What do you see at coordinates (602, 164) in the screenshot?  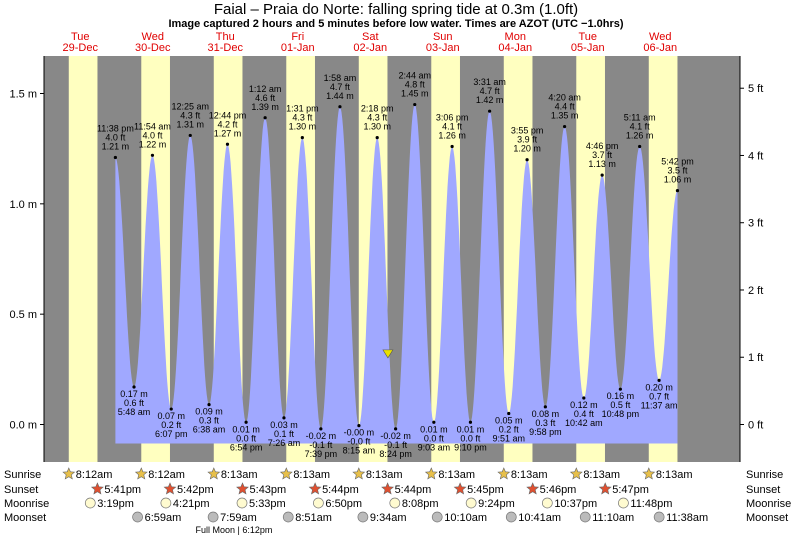 I see `tide-high-ml-label: 1.13 m` at bounding box center [602, 164].